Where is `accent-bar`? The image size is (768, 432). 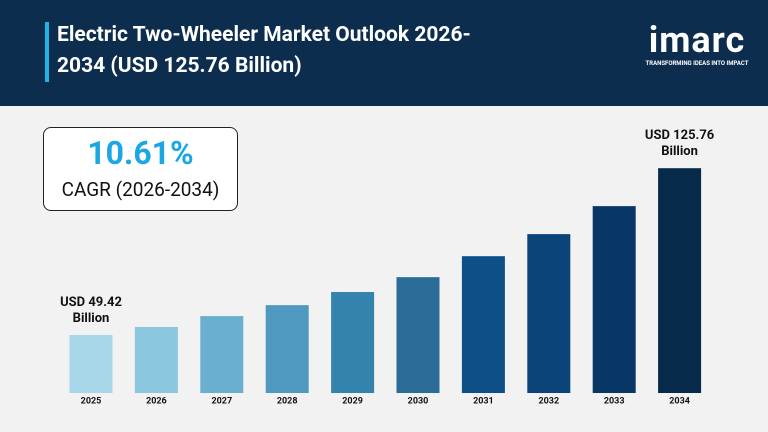
accent-bar is located at coordinates (47, 52).